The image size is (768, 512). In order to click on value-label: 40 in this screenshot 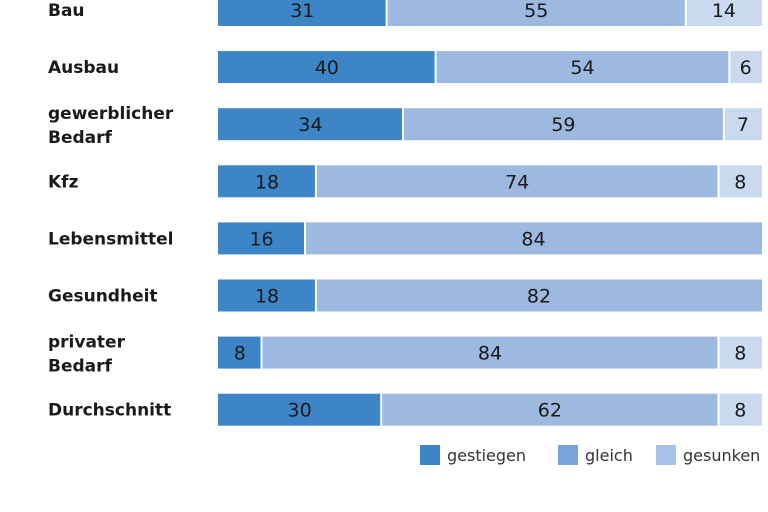, I will do `click(327, 68)`.